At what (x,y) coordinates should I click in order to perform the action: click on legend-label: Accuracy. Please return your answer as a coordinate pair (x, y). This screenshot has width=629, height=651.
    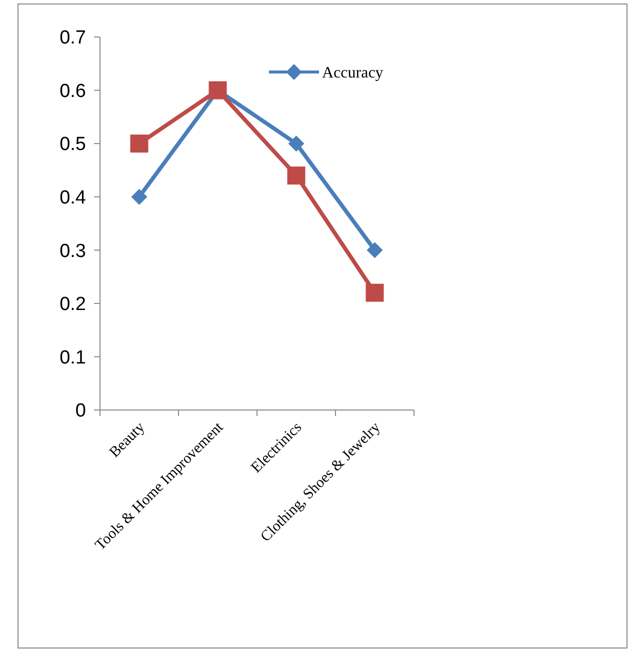
    Looking at the image, I should click on (353, 73).